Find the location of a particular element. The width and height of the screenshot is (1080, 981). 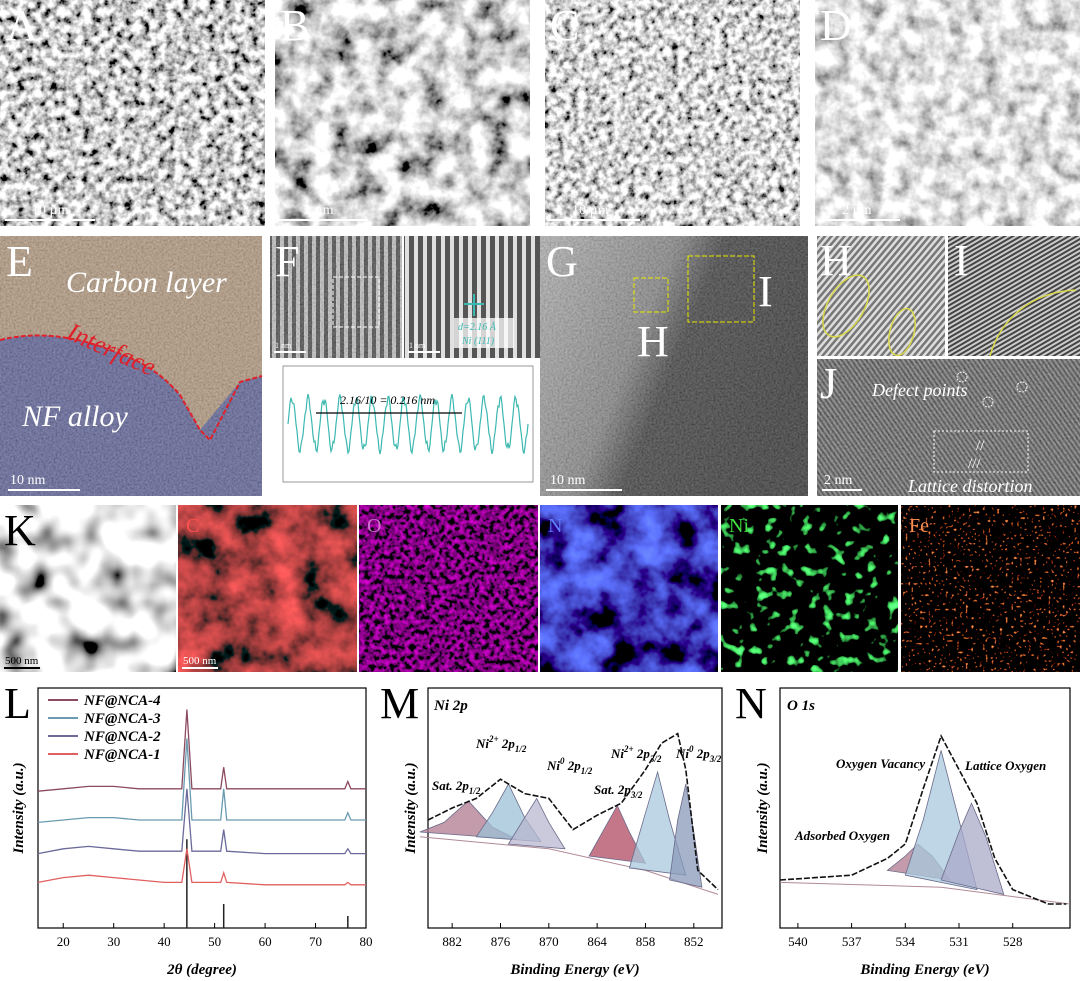

x-tick-label: 540 is located at coordinates (798, 941).